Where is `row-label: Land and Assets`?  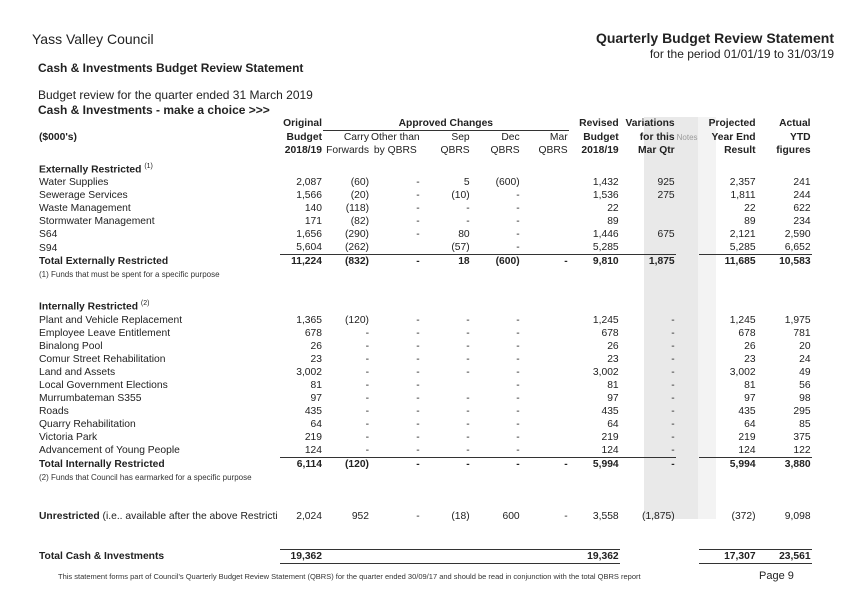 row-label: Land and Assets is located at coordinates (77, 372).